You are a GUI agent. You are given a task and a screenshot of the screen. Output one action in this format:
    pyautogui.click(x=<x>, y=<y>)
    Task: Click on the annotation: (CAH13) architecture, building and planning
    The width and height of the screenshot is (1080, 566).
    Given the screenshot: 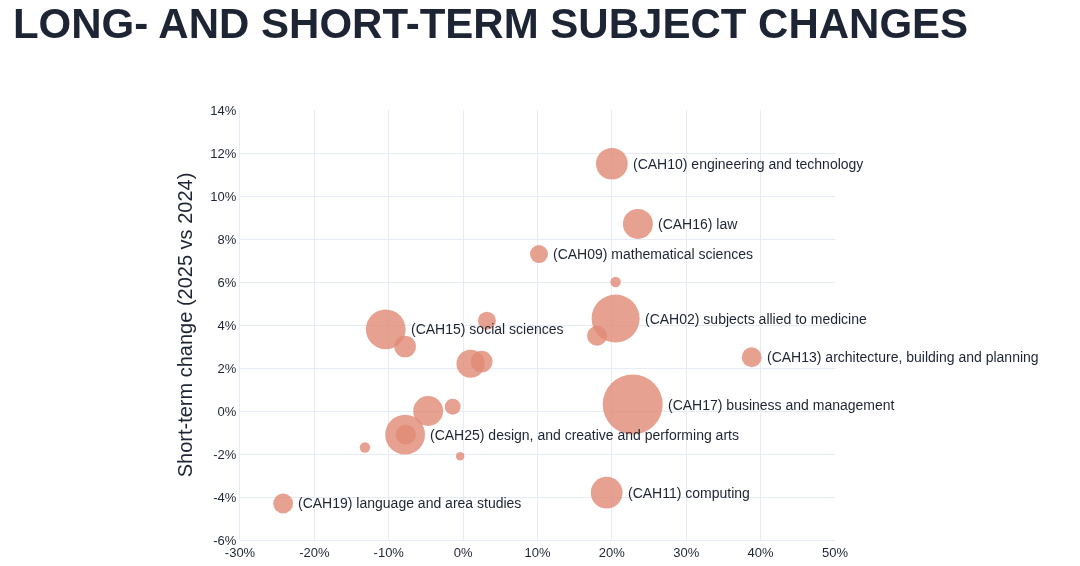 What is the action you would take?
    pyautogui.click(x=903, y=357)
    